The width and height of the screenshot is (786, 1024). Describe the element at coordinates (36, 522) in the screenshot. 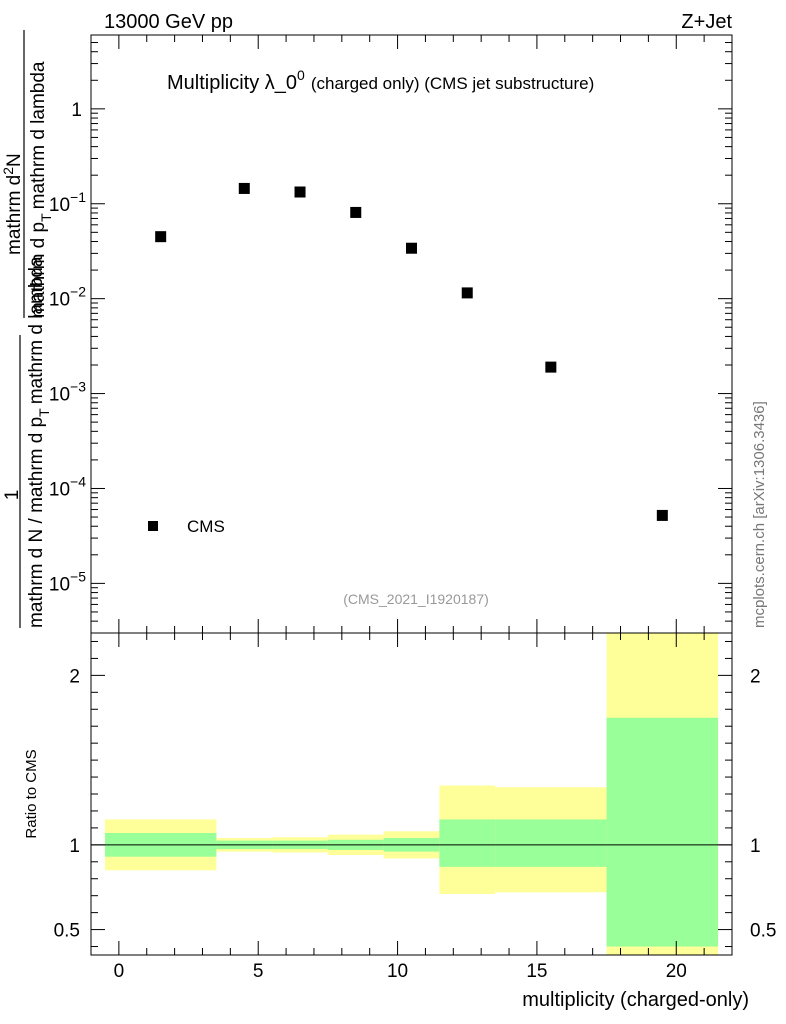

I see `ylabel-denominator-a: mathrm d N / mathrm d p` at that location.